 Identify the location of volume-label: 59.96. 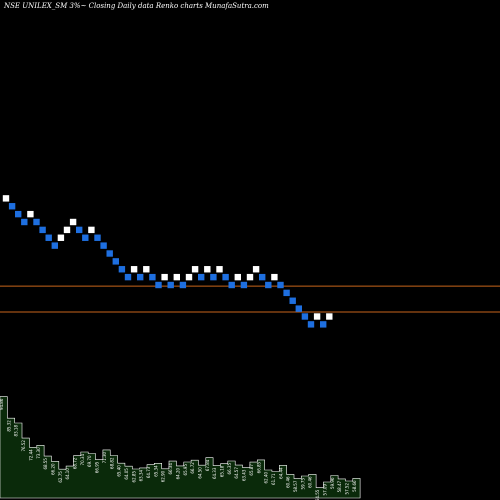
(332, 483).